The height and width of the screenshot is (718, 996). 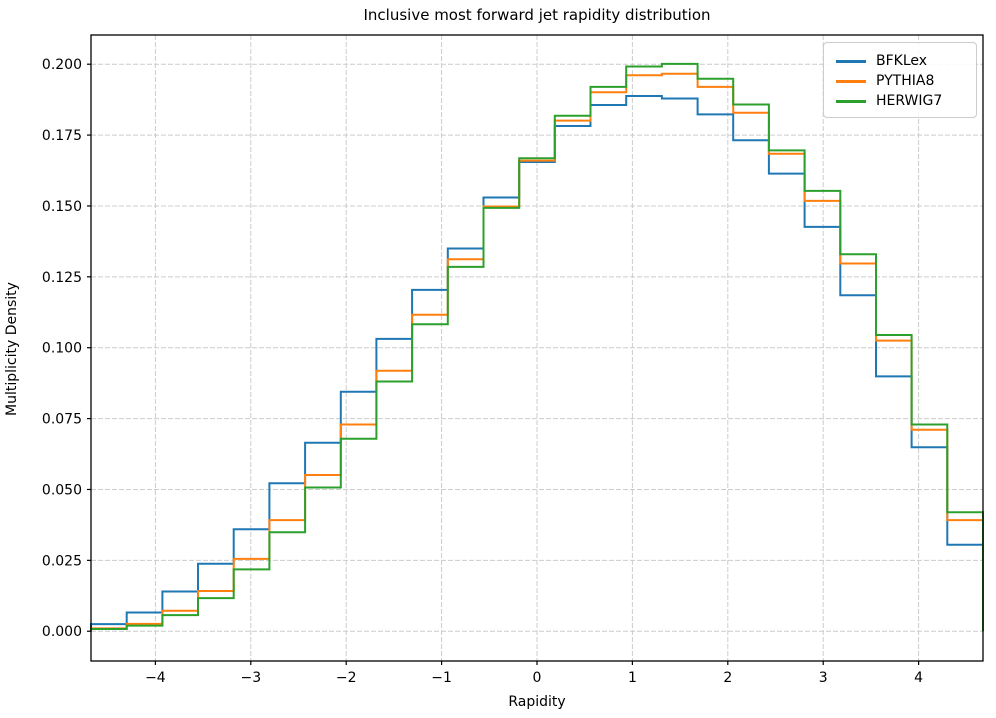 I want to click on y-tick-label: 0.075, so click(x=62, y=420).